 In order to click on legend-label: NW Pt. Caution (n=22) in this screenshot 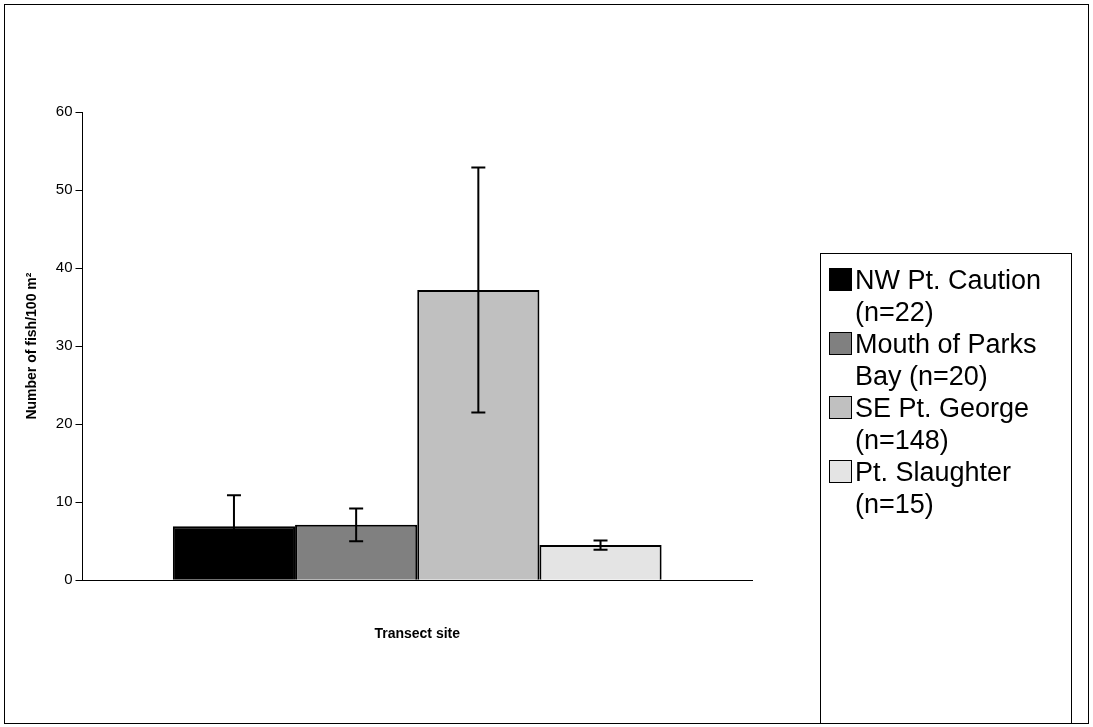, I will do `click(949, 296)`.